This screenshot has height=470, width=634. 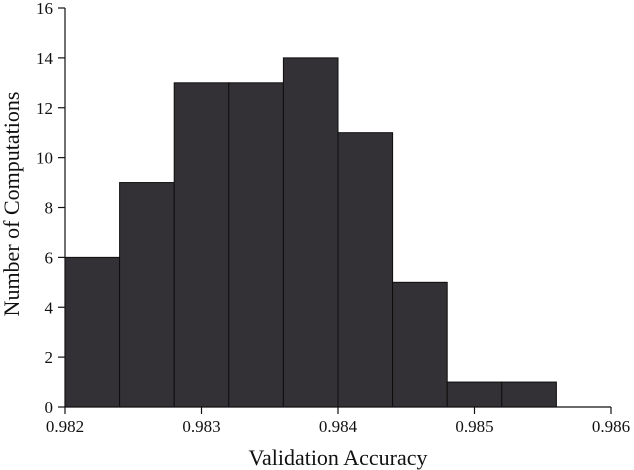 I want to click on y-tick-label: 2, so click(x=49, y=357).